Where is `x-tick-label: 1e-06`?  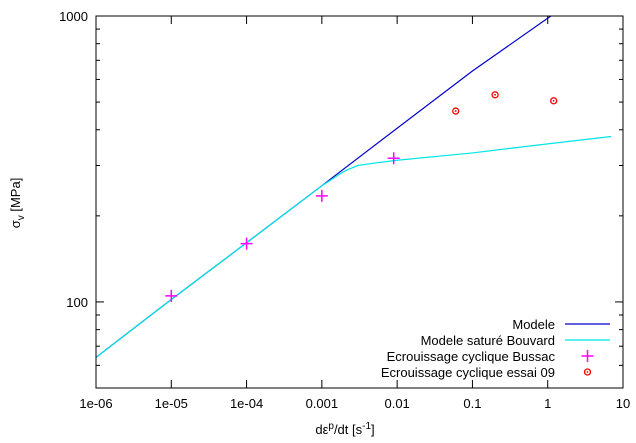 x-tick-label: 1e-06 is located at coordinates (95, 403).